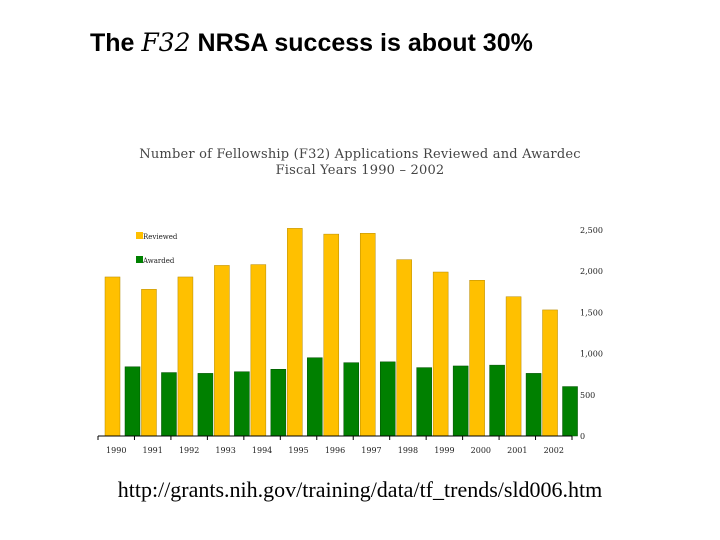 This screenshot has height=540, width=720. Describe the element at coordinates (160, 237) in the screenshot. I see `legend-label-reviewed: Reviewed` at that location.